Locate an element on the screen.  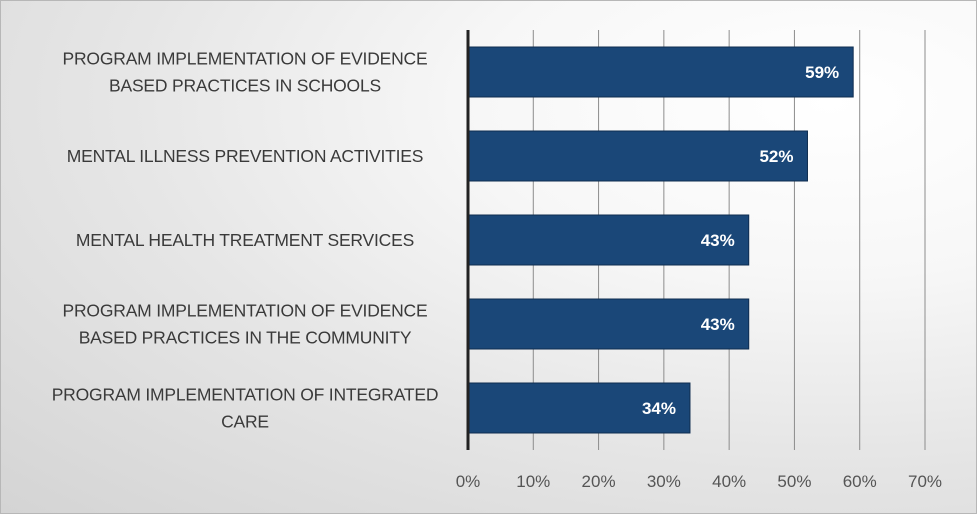
category-label-line: MENTAL ILLNESS PREVENTION ACTIVITIES is located at coordinates (245, 156).